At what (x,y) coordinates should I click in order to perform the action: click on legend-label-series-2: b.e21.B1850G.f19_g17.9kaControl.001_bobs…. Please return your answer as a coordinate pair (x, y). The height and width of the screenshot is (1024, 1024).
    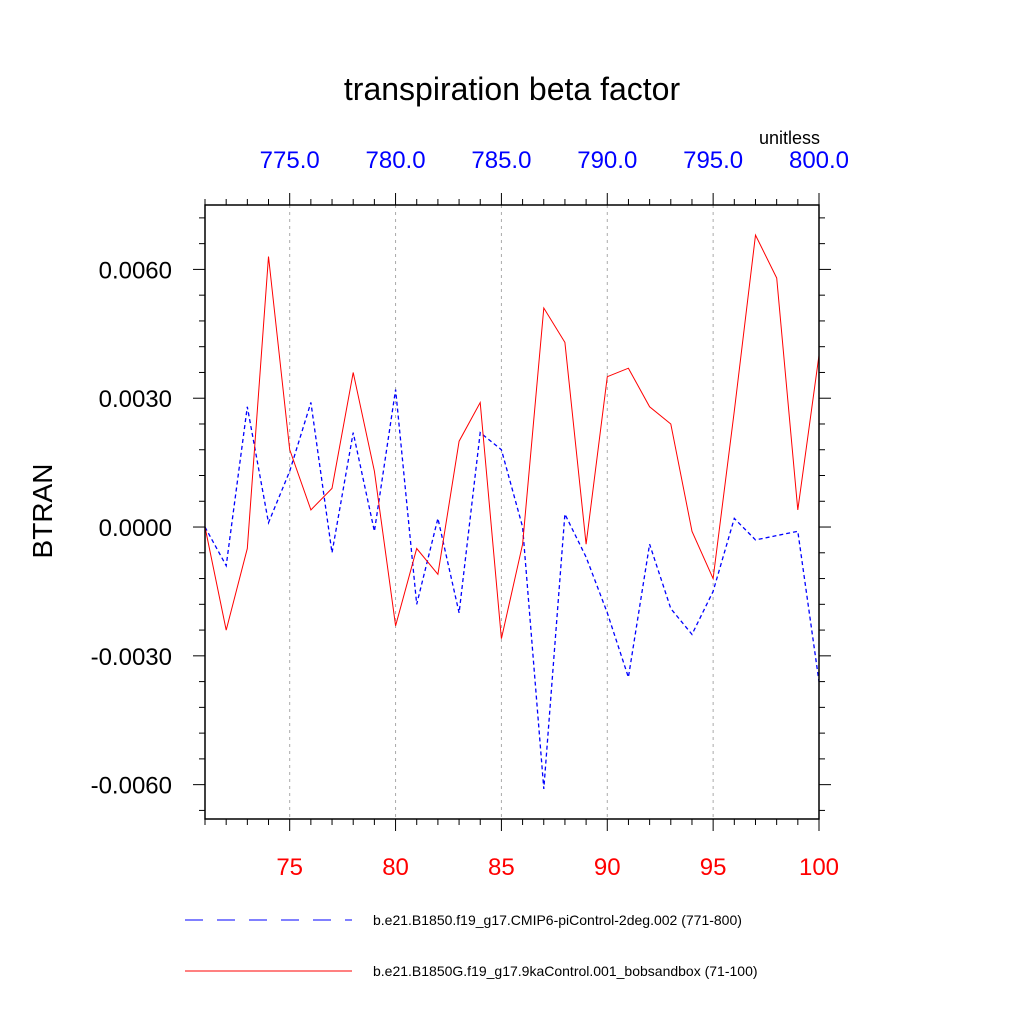
    Looking at the image, I should click on (565, 971).